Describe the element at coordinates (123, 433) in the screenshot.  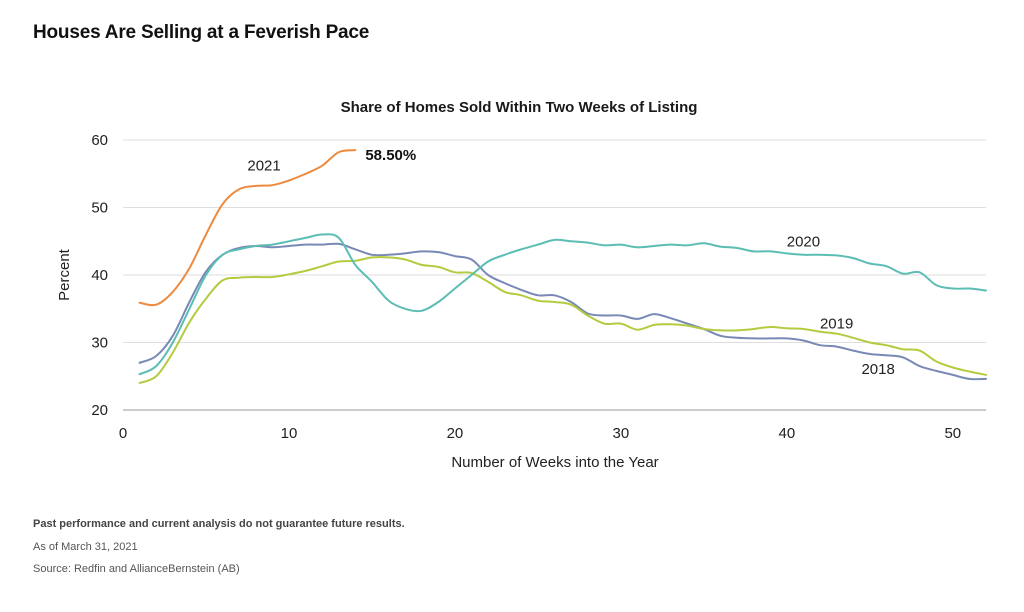
I see `x-tick-label: 0` at that location.